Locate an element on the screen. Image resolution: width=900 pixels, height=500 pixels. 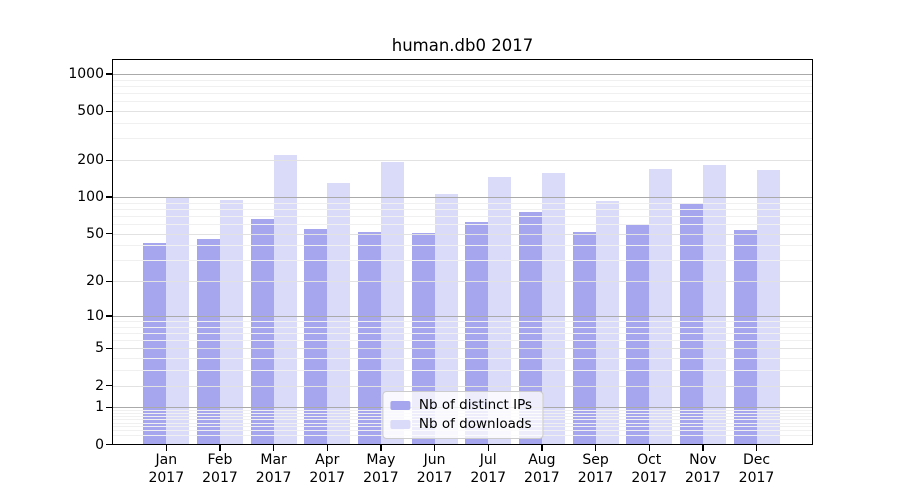
x-tick-mark-sep is located at coordinates (595, 448).